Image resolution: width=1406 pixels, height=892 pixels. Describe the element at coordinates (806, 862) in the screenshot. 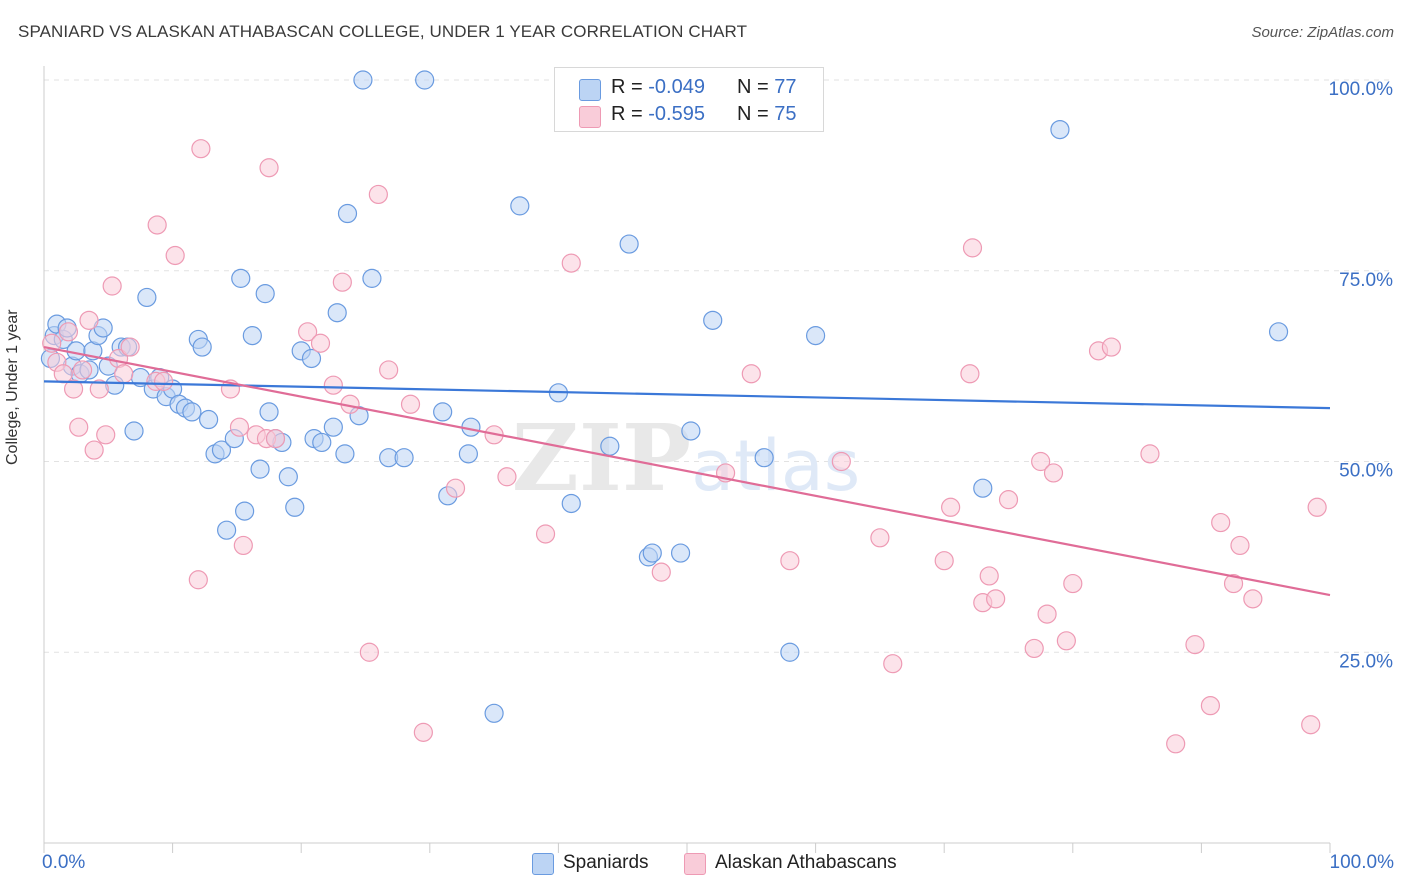

I see `legend-label-athabascans: Alaskan Athabascans` at that location.